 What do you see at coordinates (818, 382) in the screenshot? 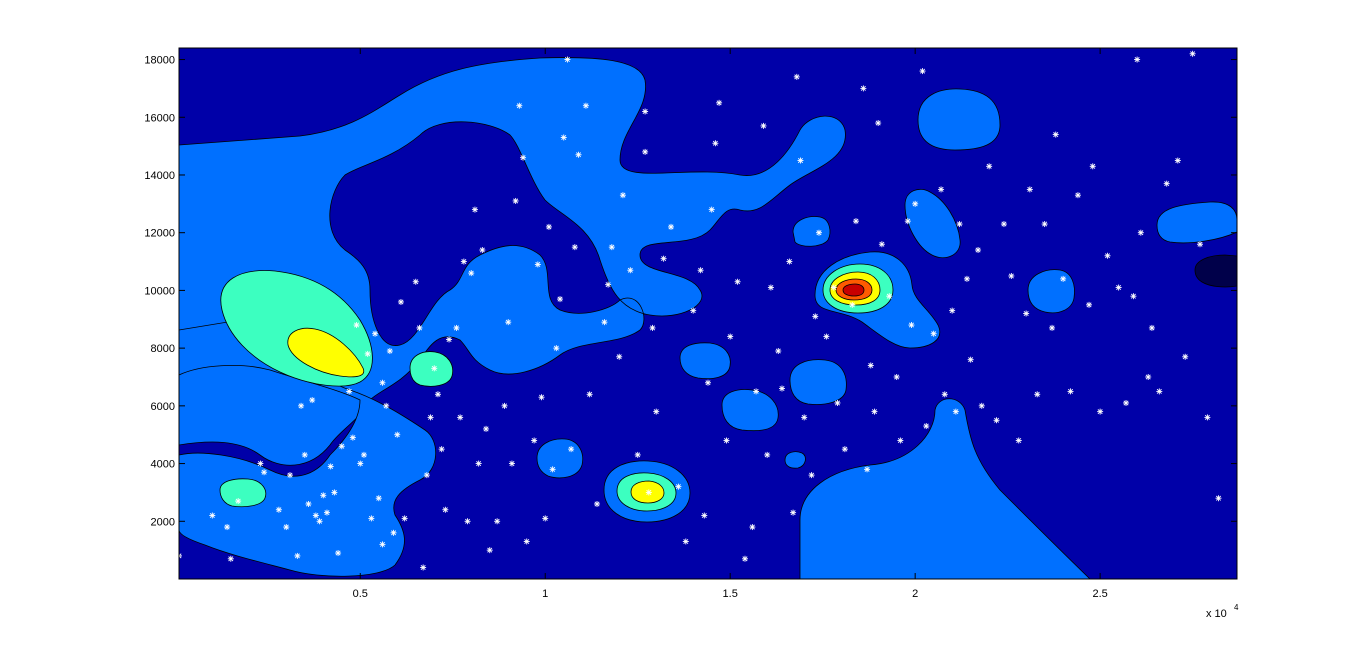
I see `contour-region-blob-b` at bounding box center [818, 382].